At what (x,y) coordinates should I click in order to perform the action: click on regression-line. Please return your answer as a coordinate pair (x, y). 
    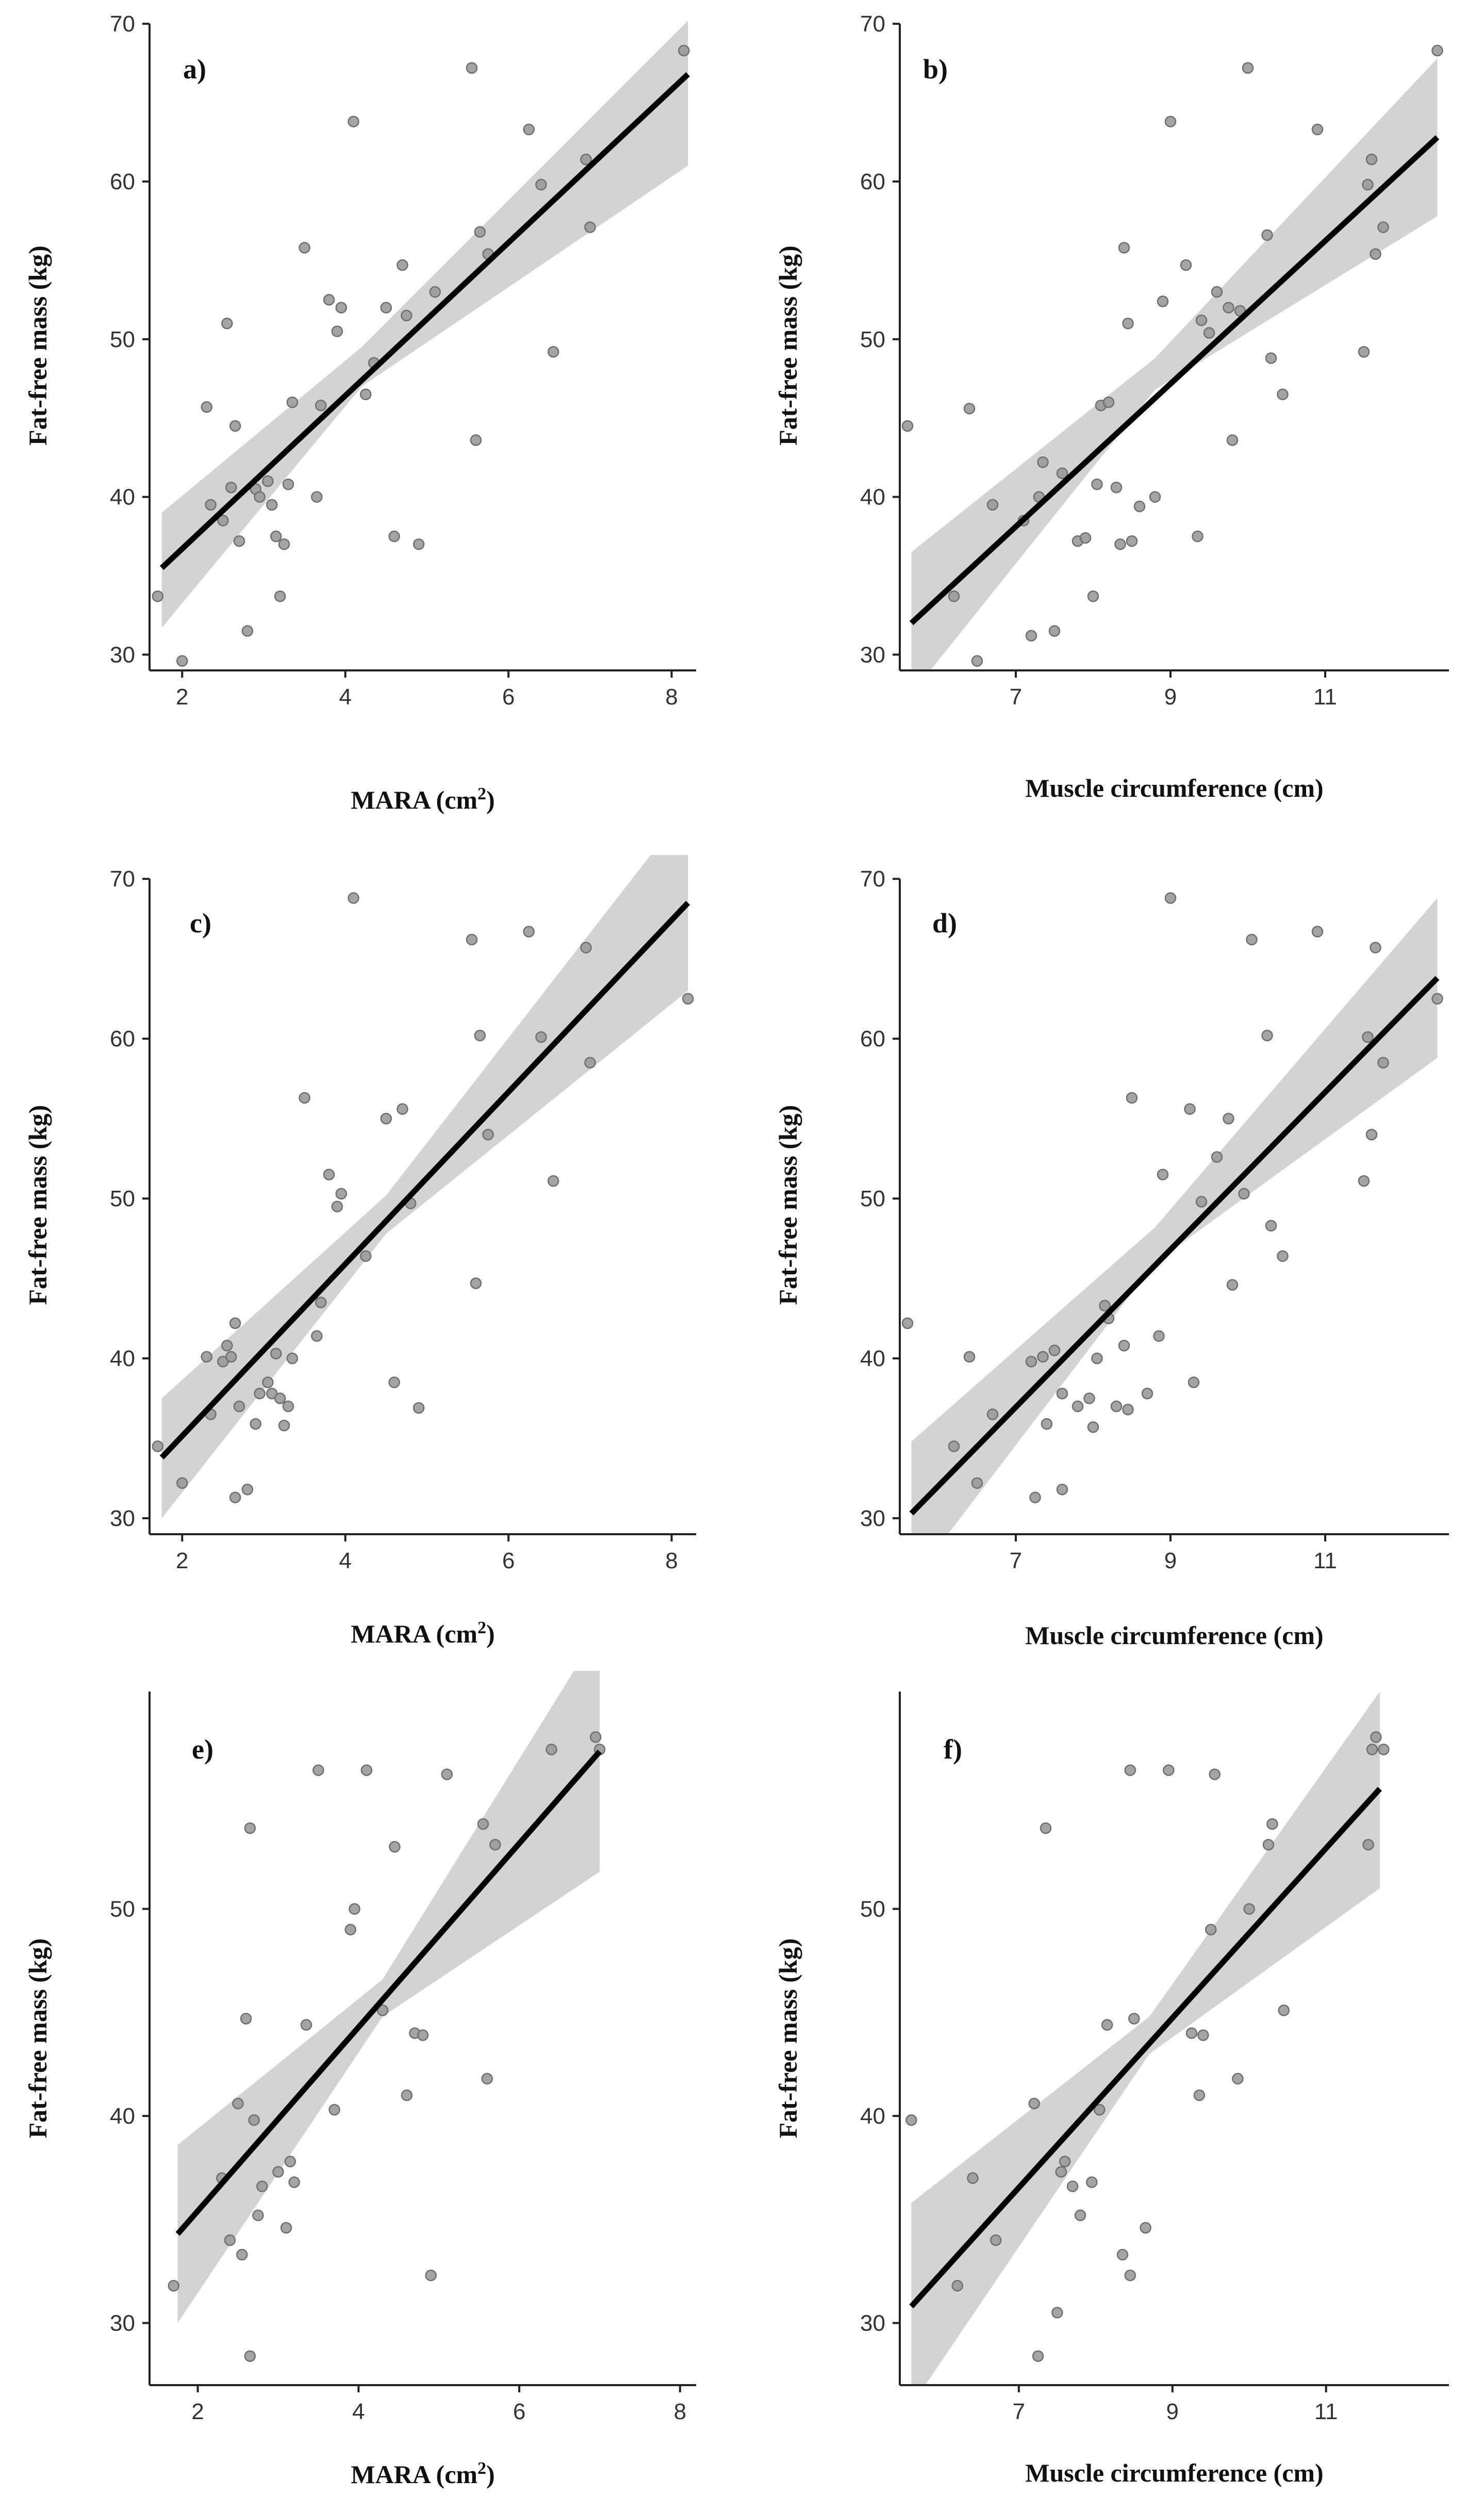
    Looking at the image, I should click on (1145, 2048).